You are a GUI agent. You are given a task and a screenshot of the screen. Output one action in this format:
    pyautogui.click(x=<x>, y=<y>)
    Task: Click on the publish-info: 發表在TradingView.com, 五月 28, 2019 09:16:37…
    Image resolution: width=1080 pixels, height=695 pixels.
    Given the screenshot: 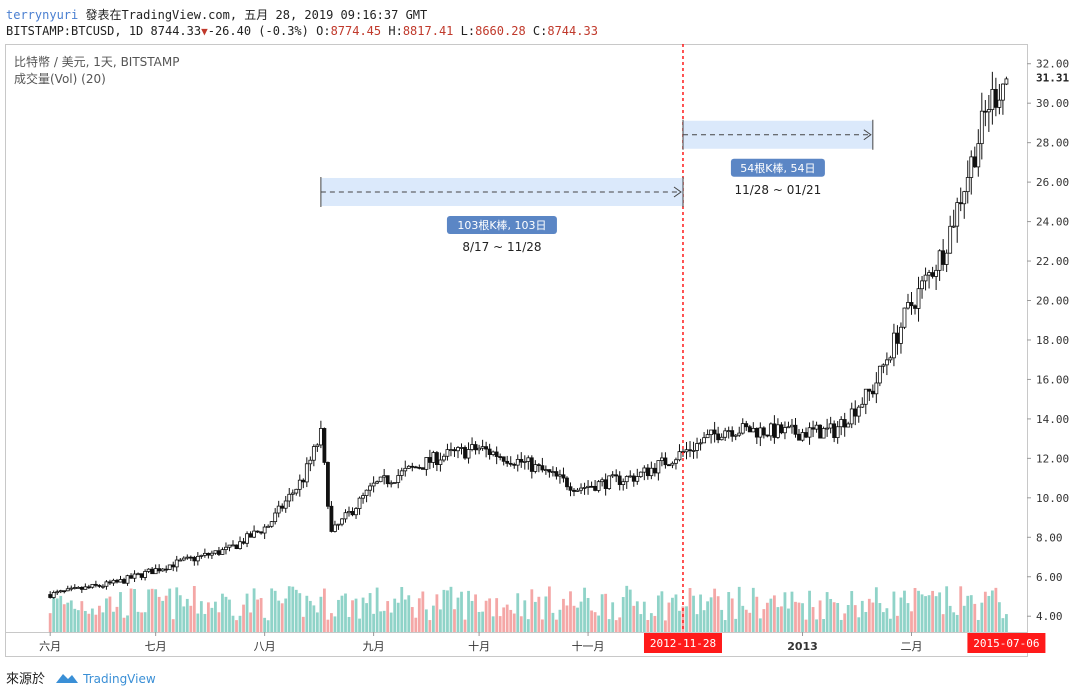 What is the action you would take?
    pyautogui.click(x=256, y=15)
    